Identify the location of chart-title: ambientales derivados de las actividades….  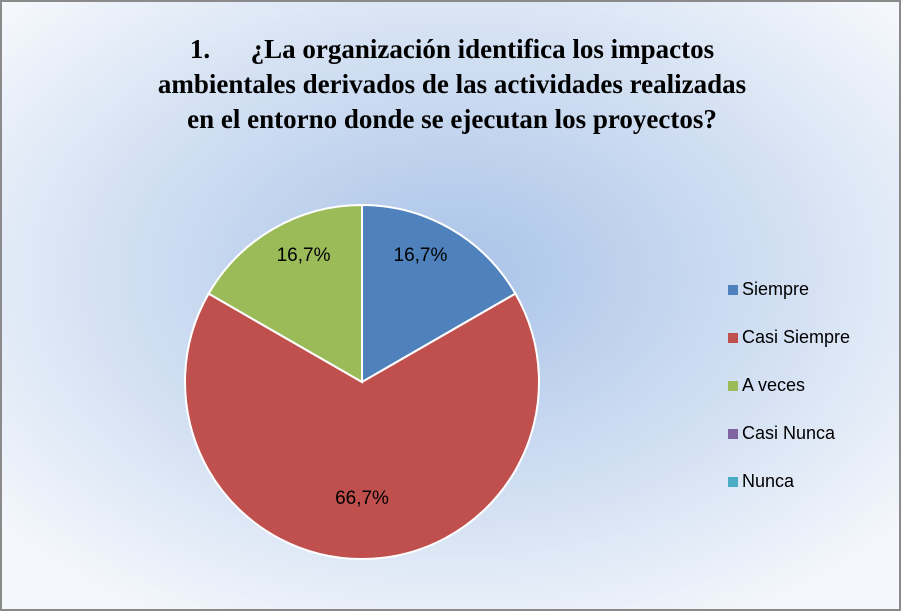
(452, 84).